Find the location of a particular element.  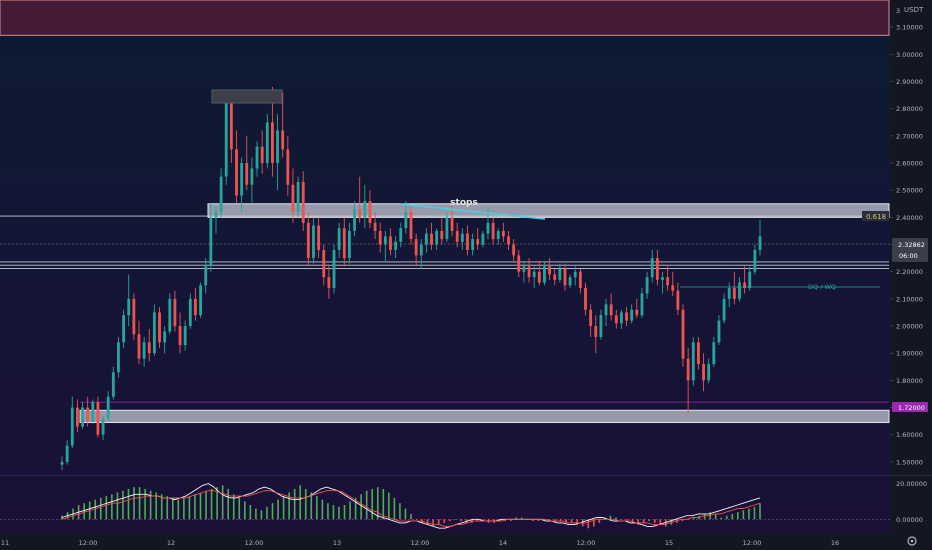

price-axis-background is located at coordinates (911, 266).